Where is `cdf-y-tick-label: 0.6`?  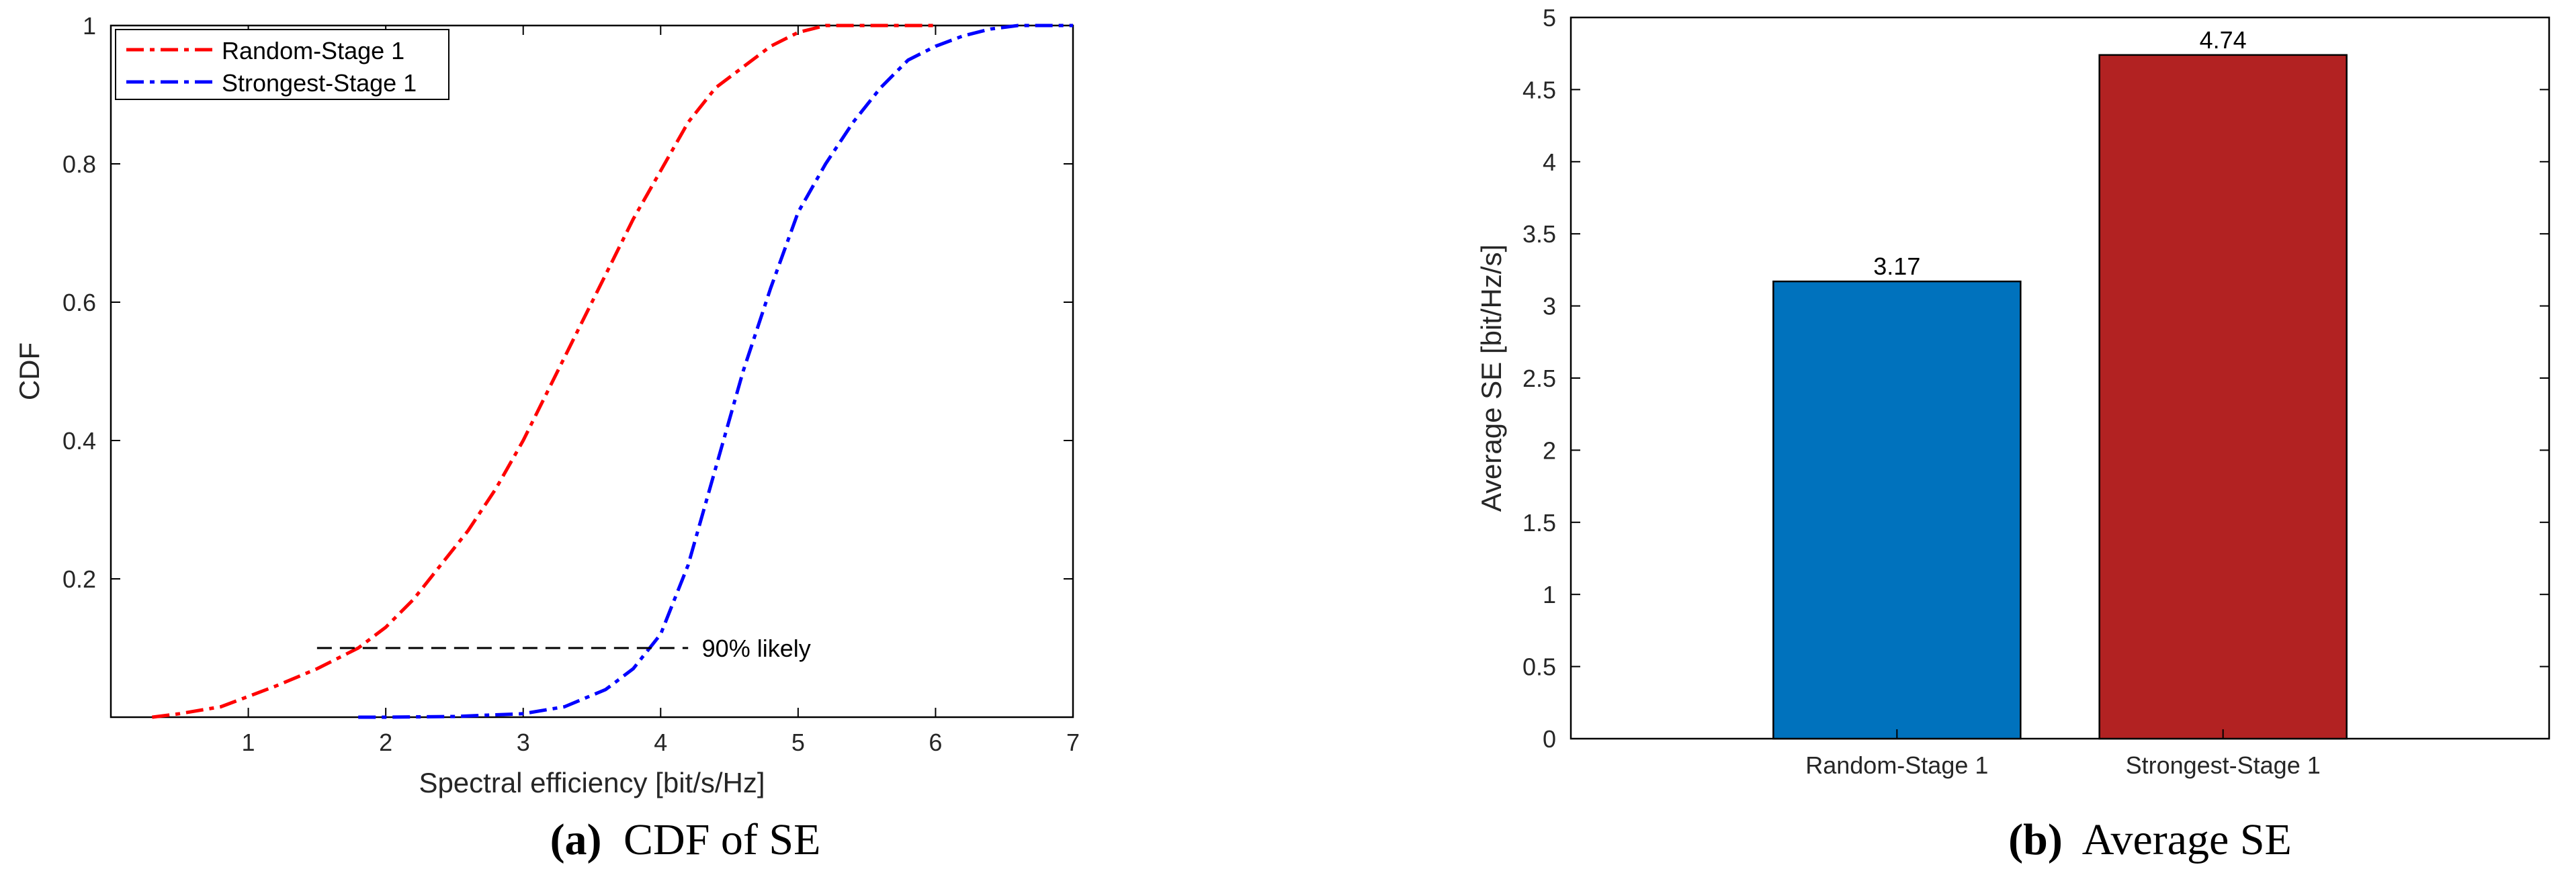 cdf-y-tick-label: 0.6 is located at coordinates (79, 302).